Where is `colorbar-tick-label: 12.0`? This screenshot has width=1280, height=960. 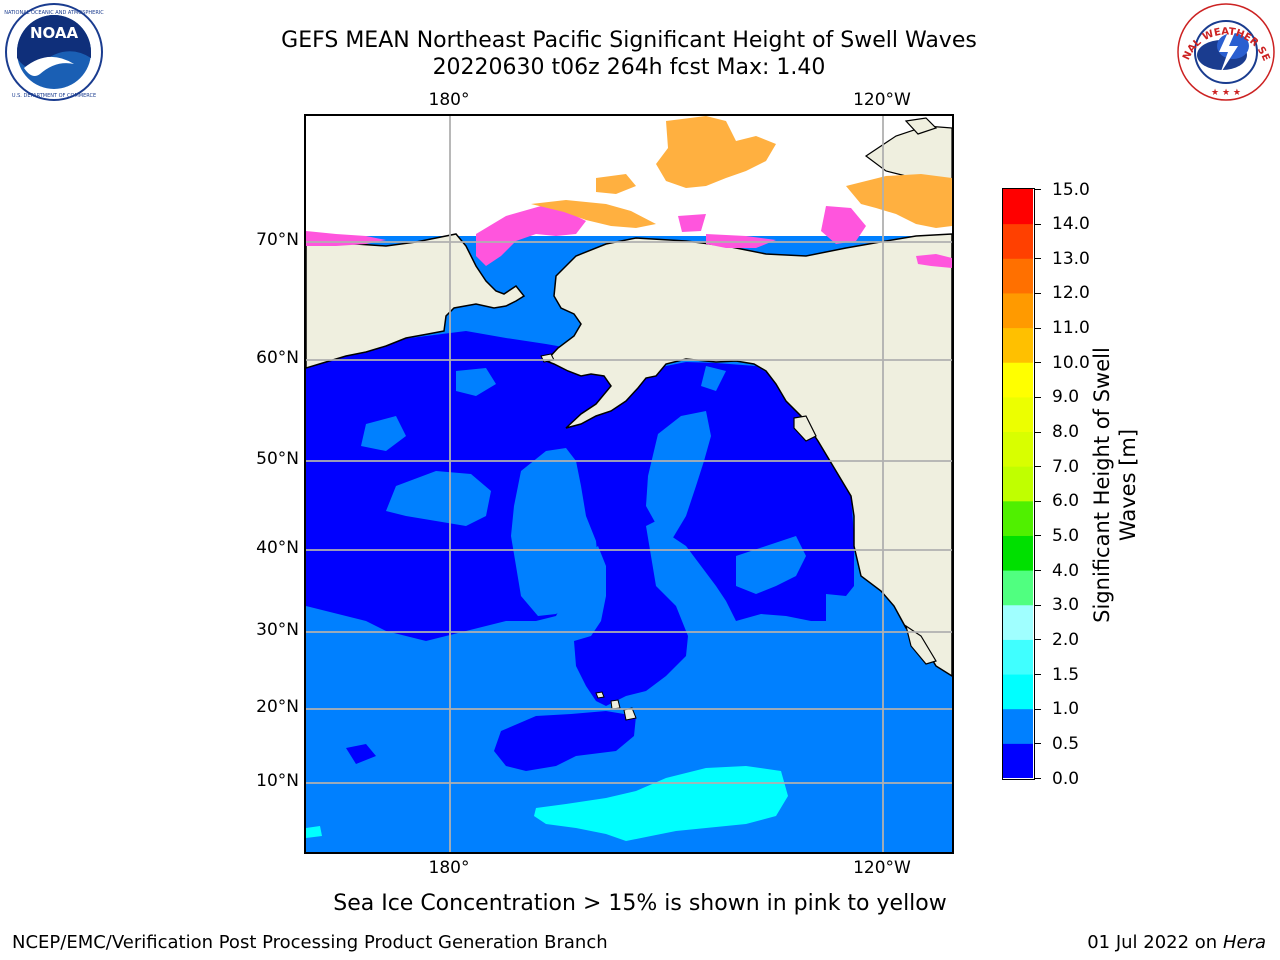 colorbar-tick-label: 12.0 is located at coordinates (1071, 293).